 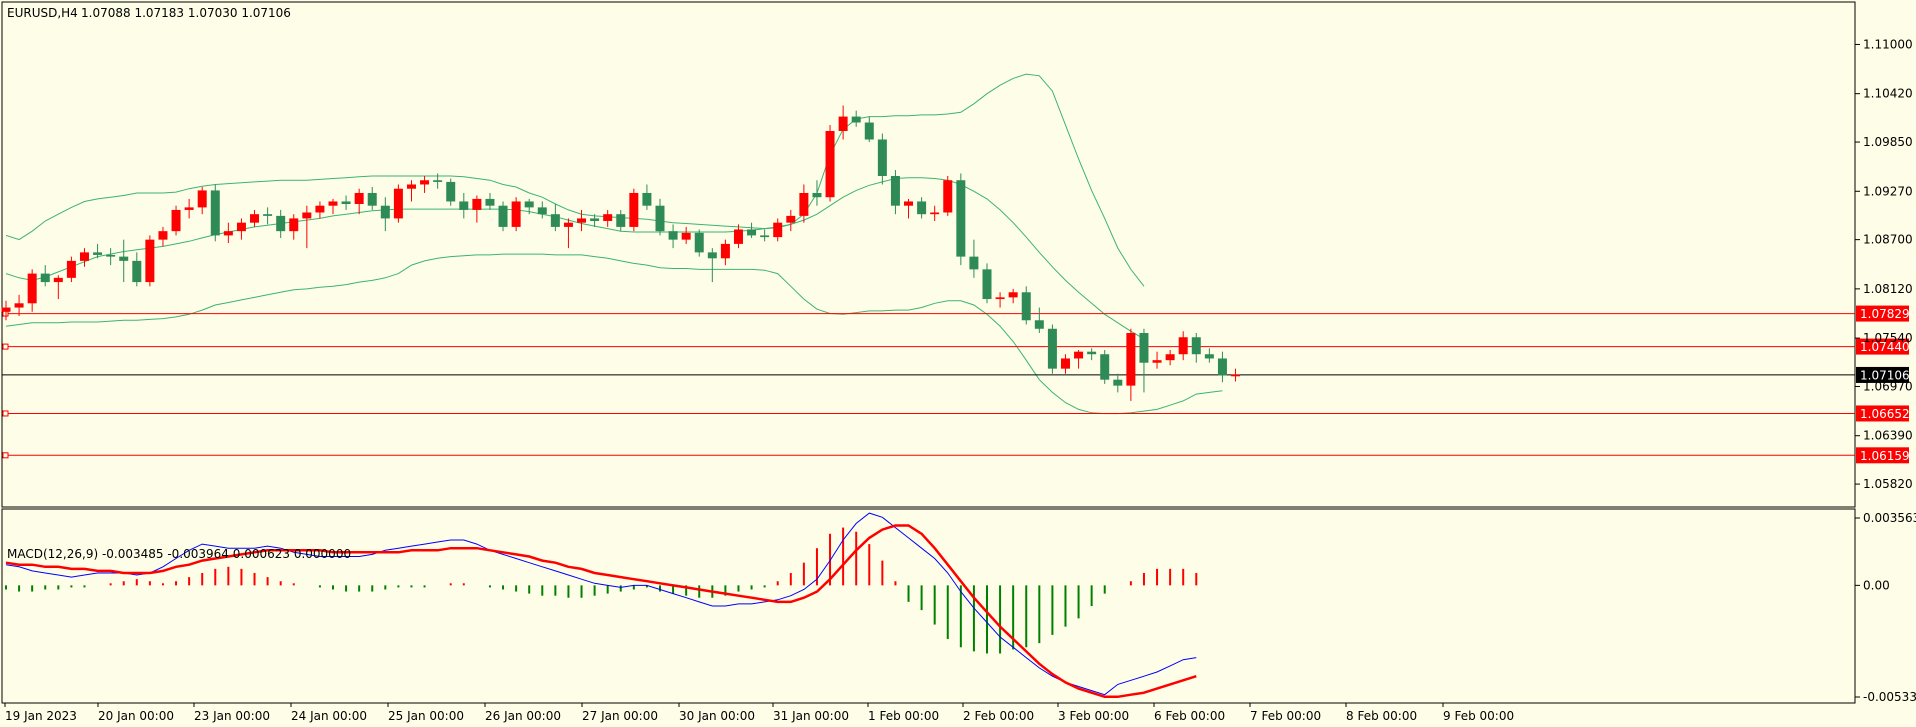 What do you see at coordinates (1882, 374) in the screenshot?
I see `current-price-tag` at bounding box center [1882, 374].